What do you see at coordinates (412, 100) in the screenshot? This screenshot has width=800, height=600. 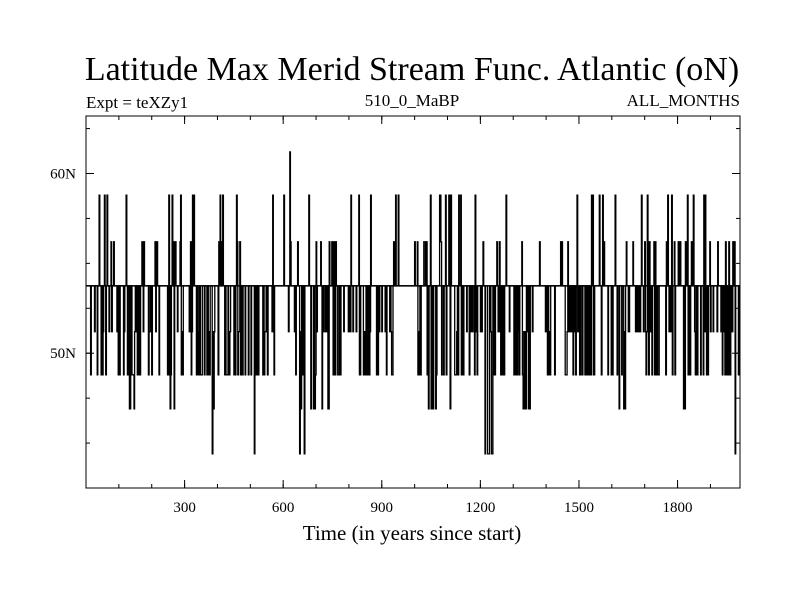 I see `subtitle-center: 510_0_MaBP` at bounding box center [412, 100].